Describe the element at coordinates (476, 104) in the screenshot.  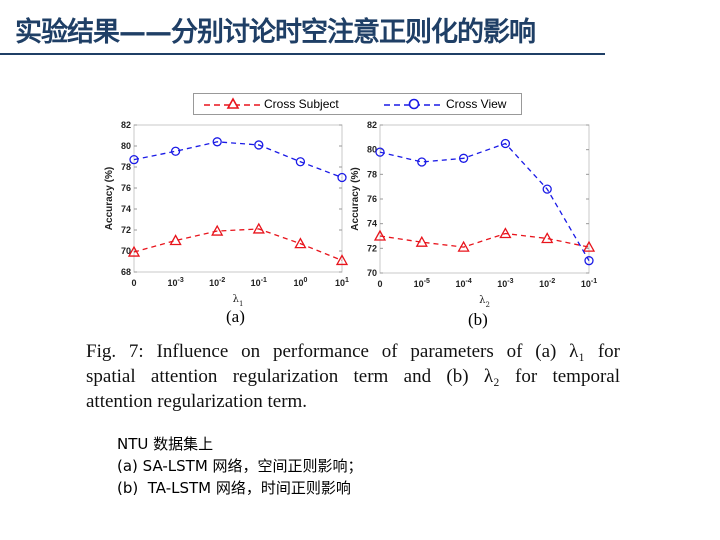
I see `legend-label: Cross View` at that location.